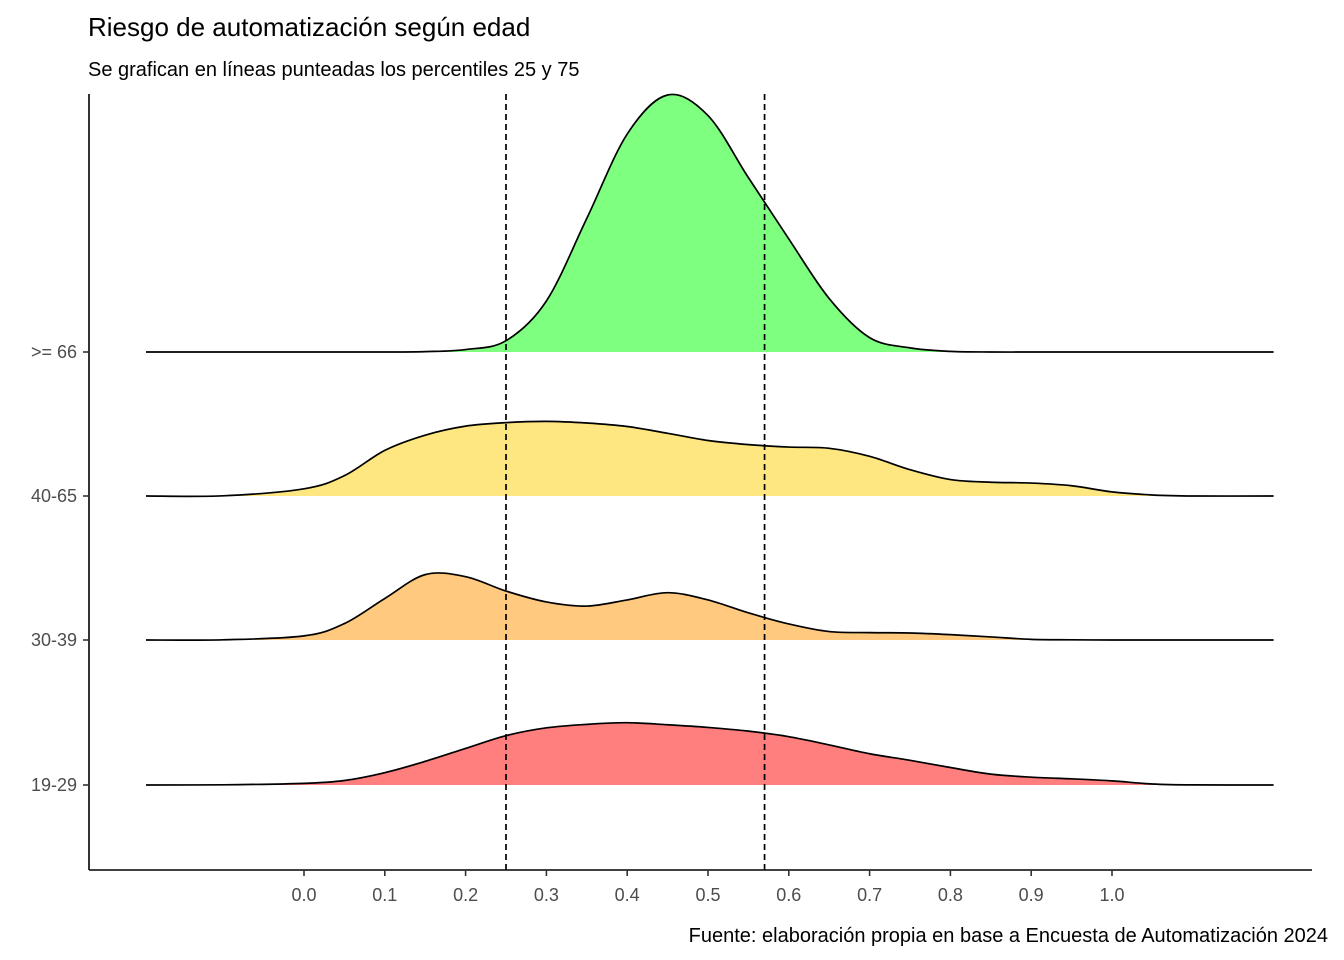 Image resolution: width=1344 pixels, height=960 pixels. Describe the element at coordinates (54, 352) in the screenshot. I see `y-tick-label: >= 66` at that location.